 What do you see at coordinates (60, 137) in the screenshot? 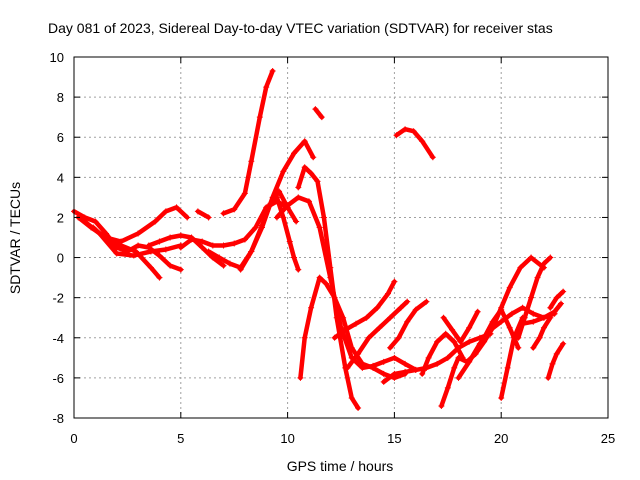
I see `y-tick-label: 6` at bounding box center [60, 137].